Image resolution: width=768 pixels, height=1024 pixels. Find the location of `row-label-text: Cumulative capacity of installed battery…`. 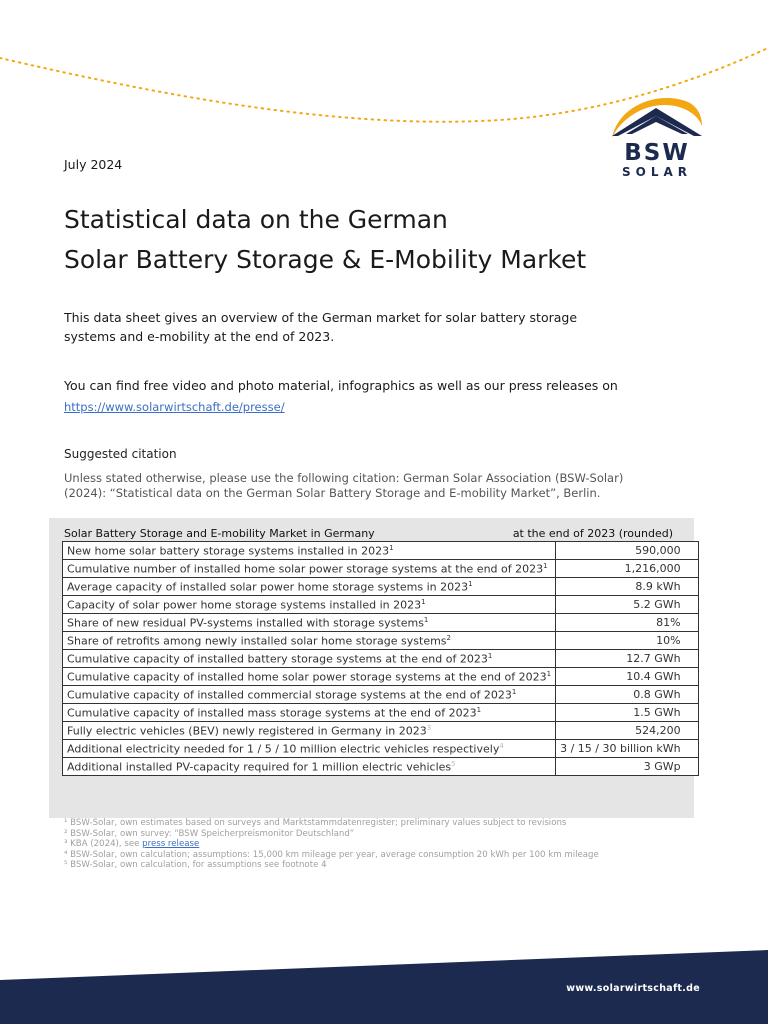

row-label-text: Cumulative capacity of installed battery… is located at coordinates (277, 659).